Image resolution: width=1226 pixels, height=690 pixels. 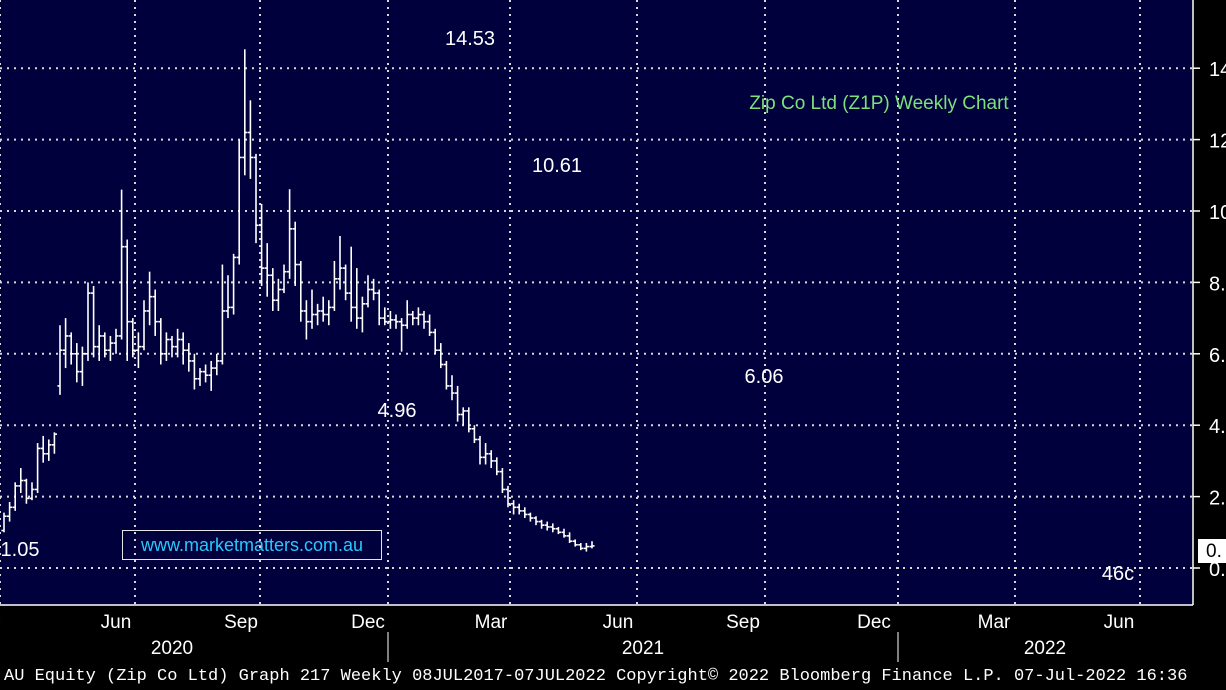 I want to click on price-annotation: 6.06, so click(x=764, y=377).